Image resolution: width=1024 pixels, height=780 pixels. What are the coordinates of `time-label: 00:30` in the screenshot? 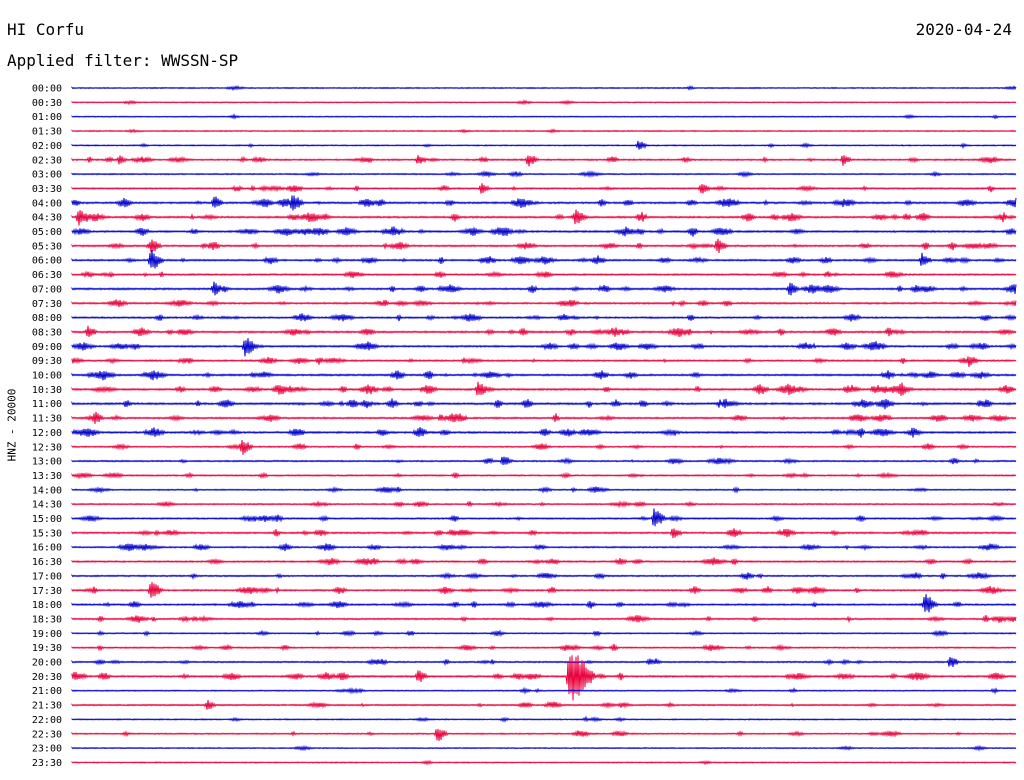 It's located at (47, 103).